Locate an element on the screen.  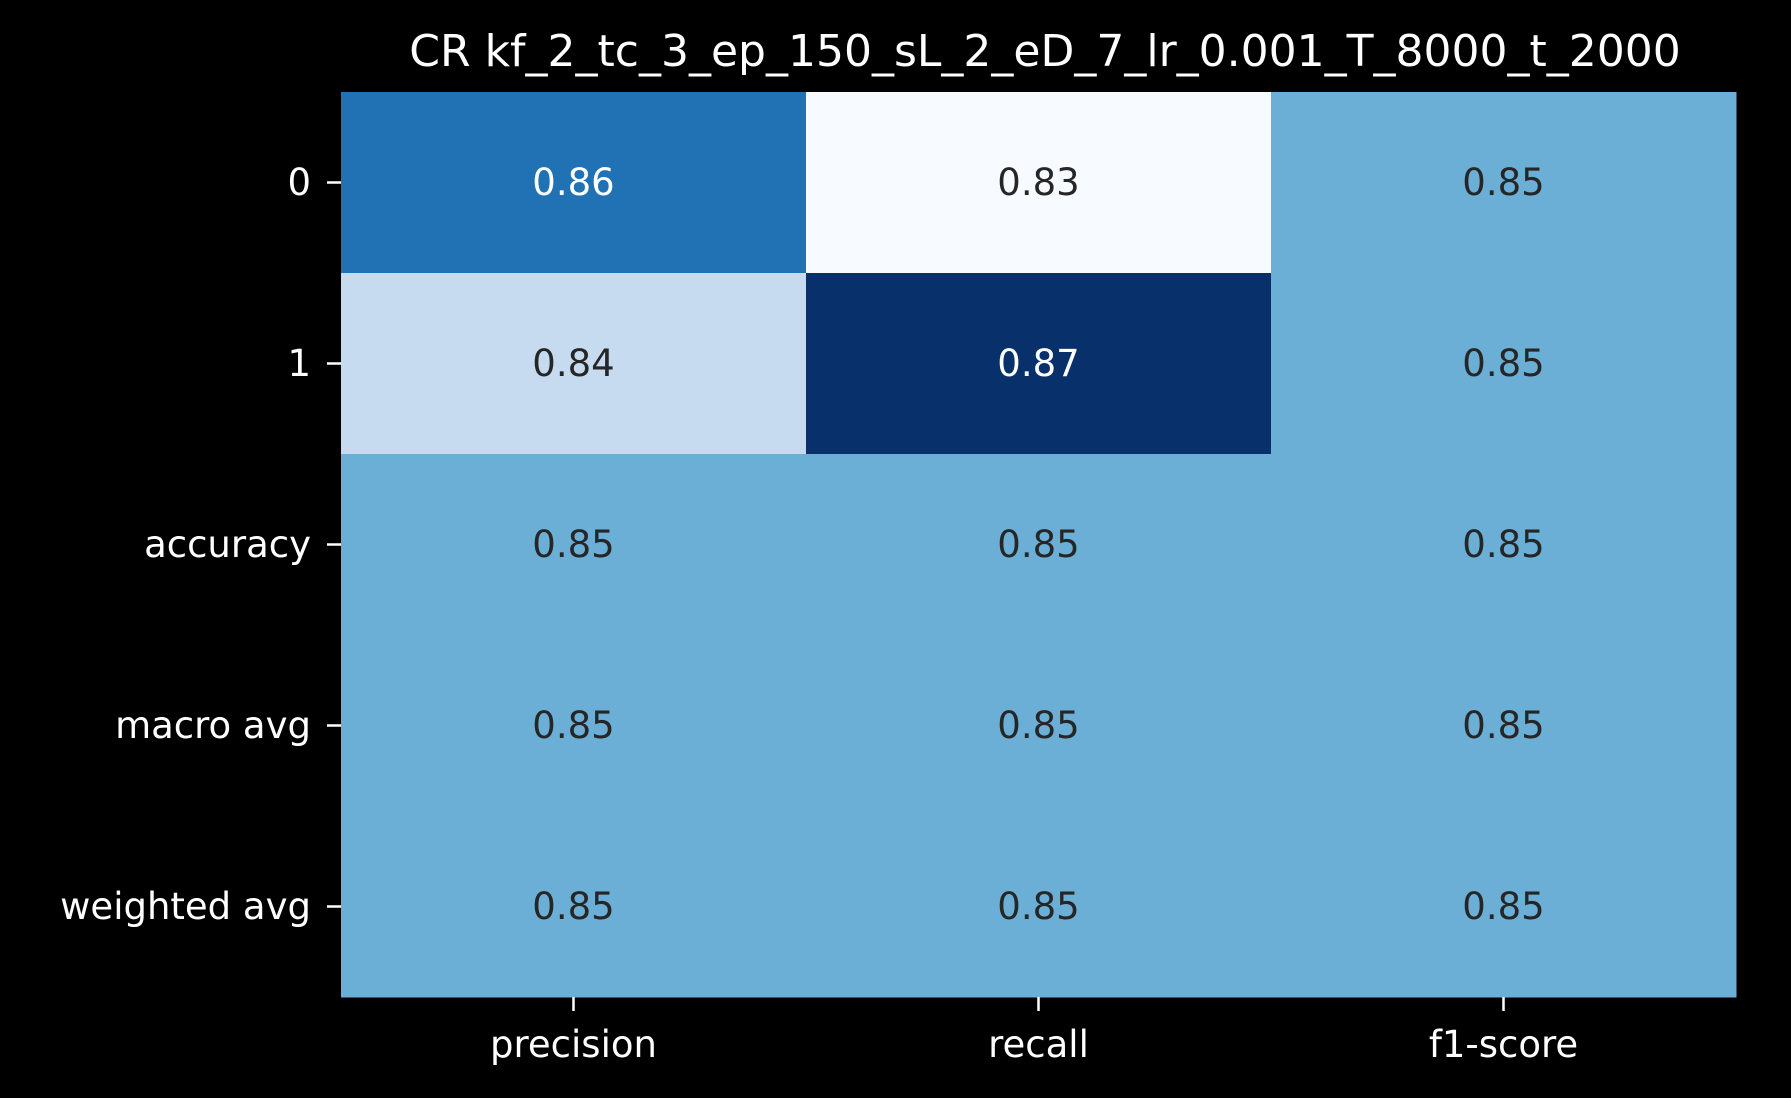
x-axis: precision recall f1-score is located at coordinates (1034, 1031).